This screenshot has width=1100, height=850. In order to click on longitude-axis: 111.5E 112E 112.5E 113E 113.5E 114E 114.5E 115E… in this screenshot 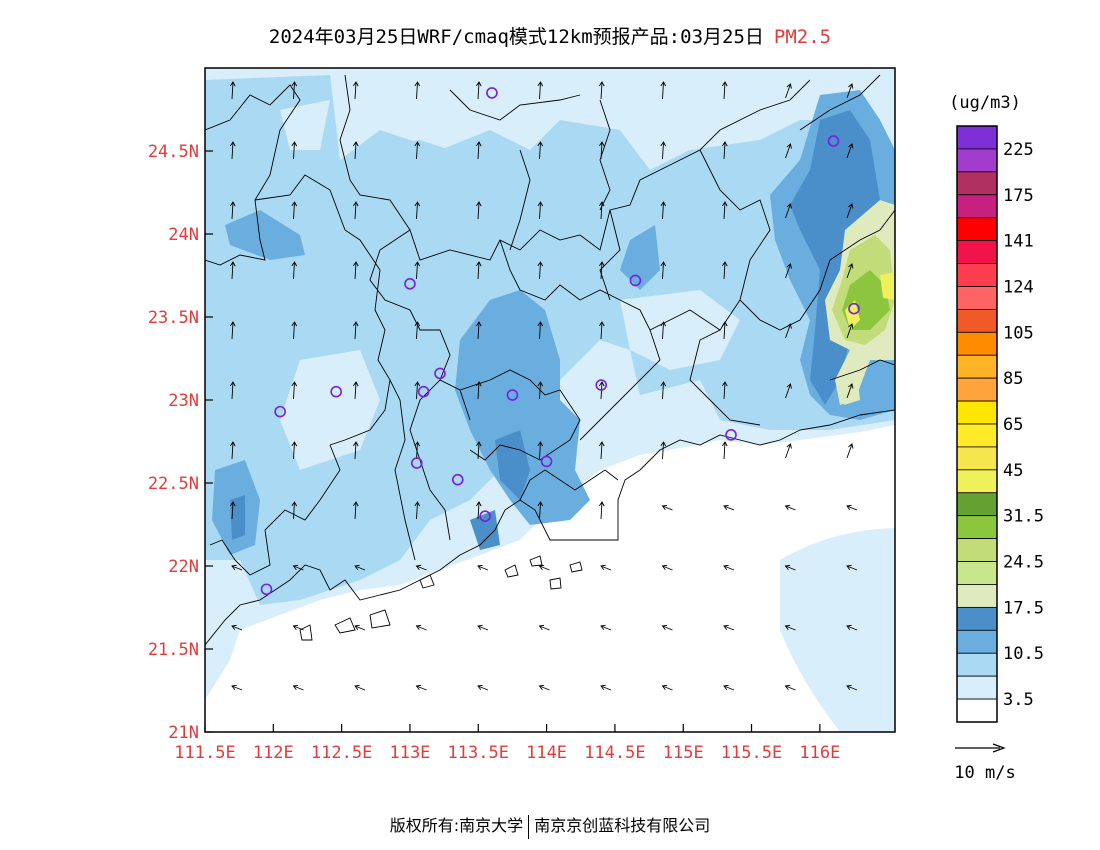, I will do `click(507, 743)`.